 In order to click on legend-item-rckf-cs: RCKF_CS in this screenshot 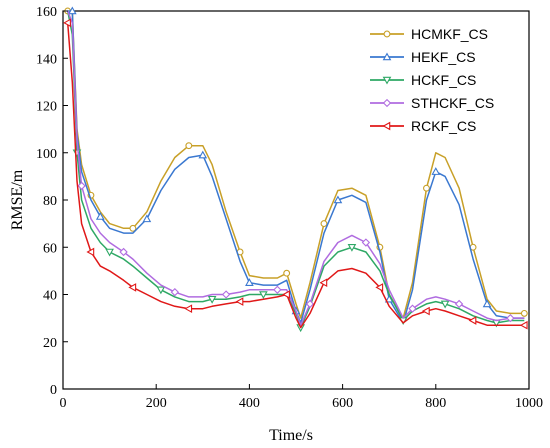, I will do `click(423, 126)`.